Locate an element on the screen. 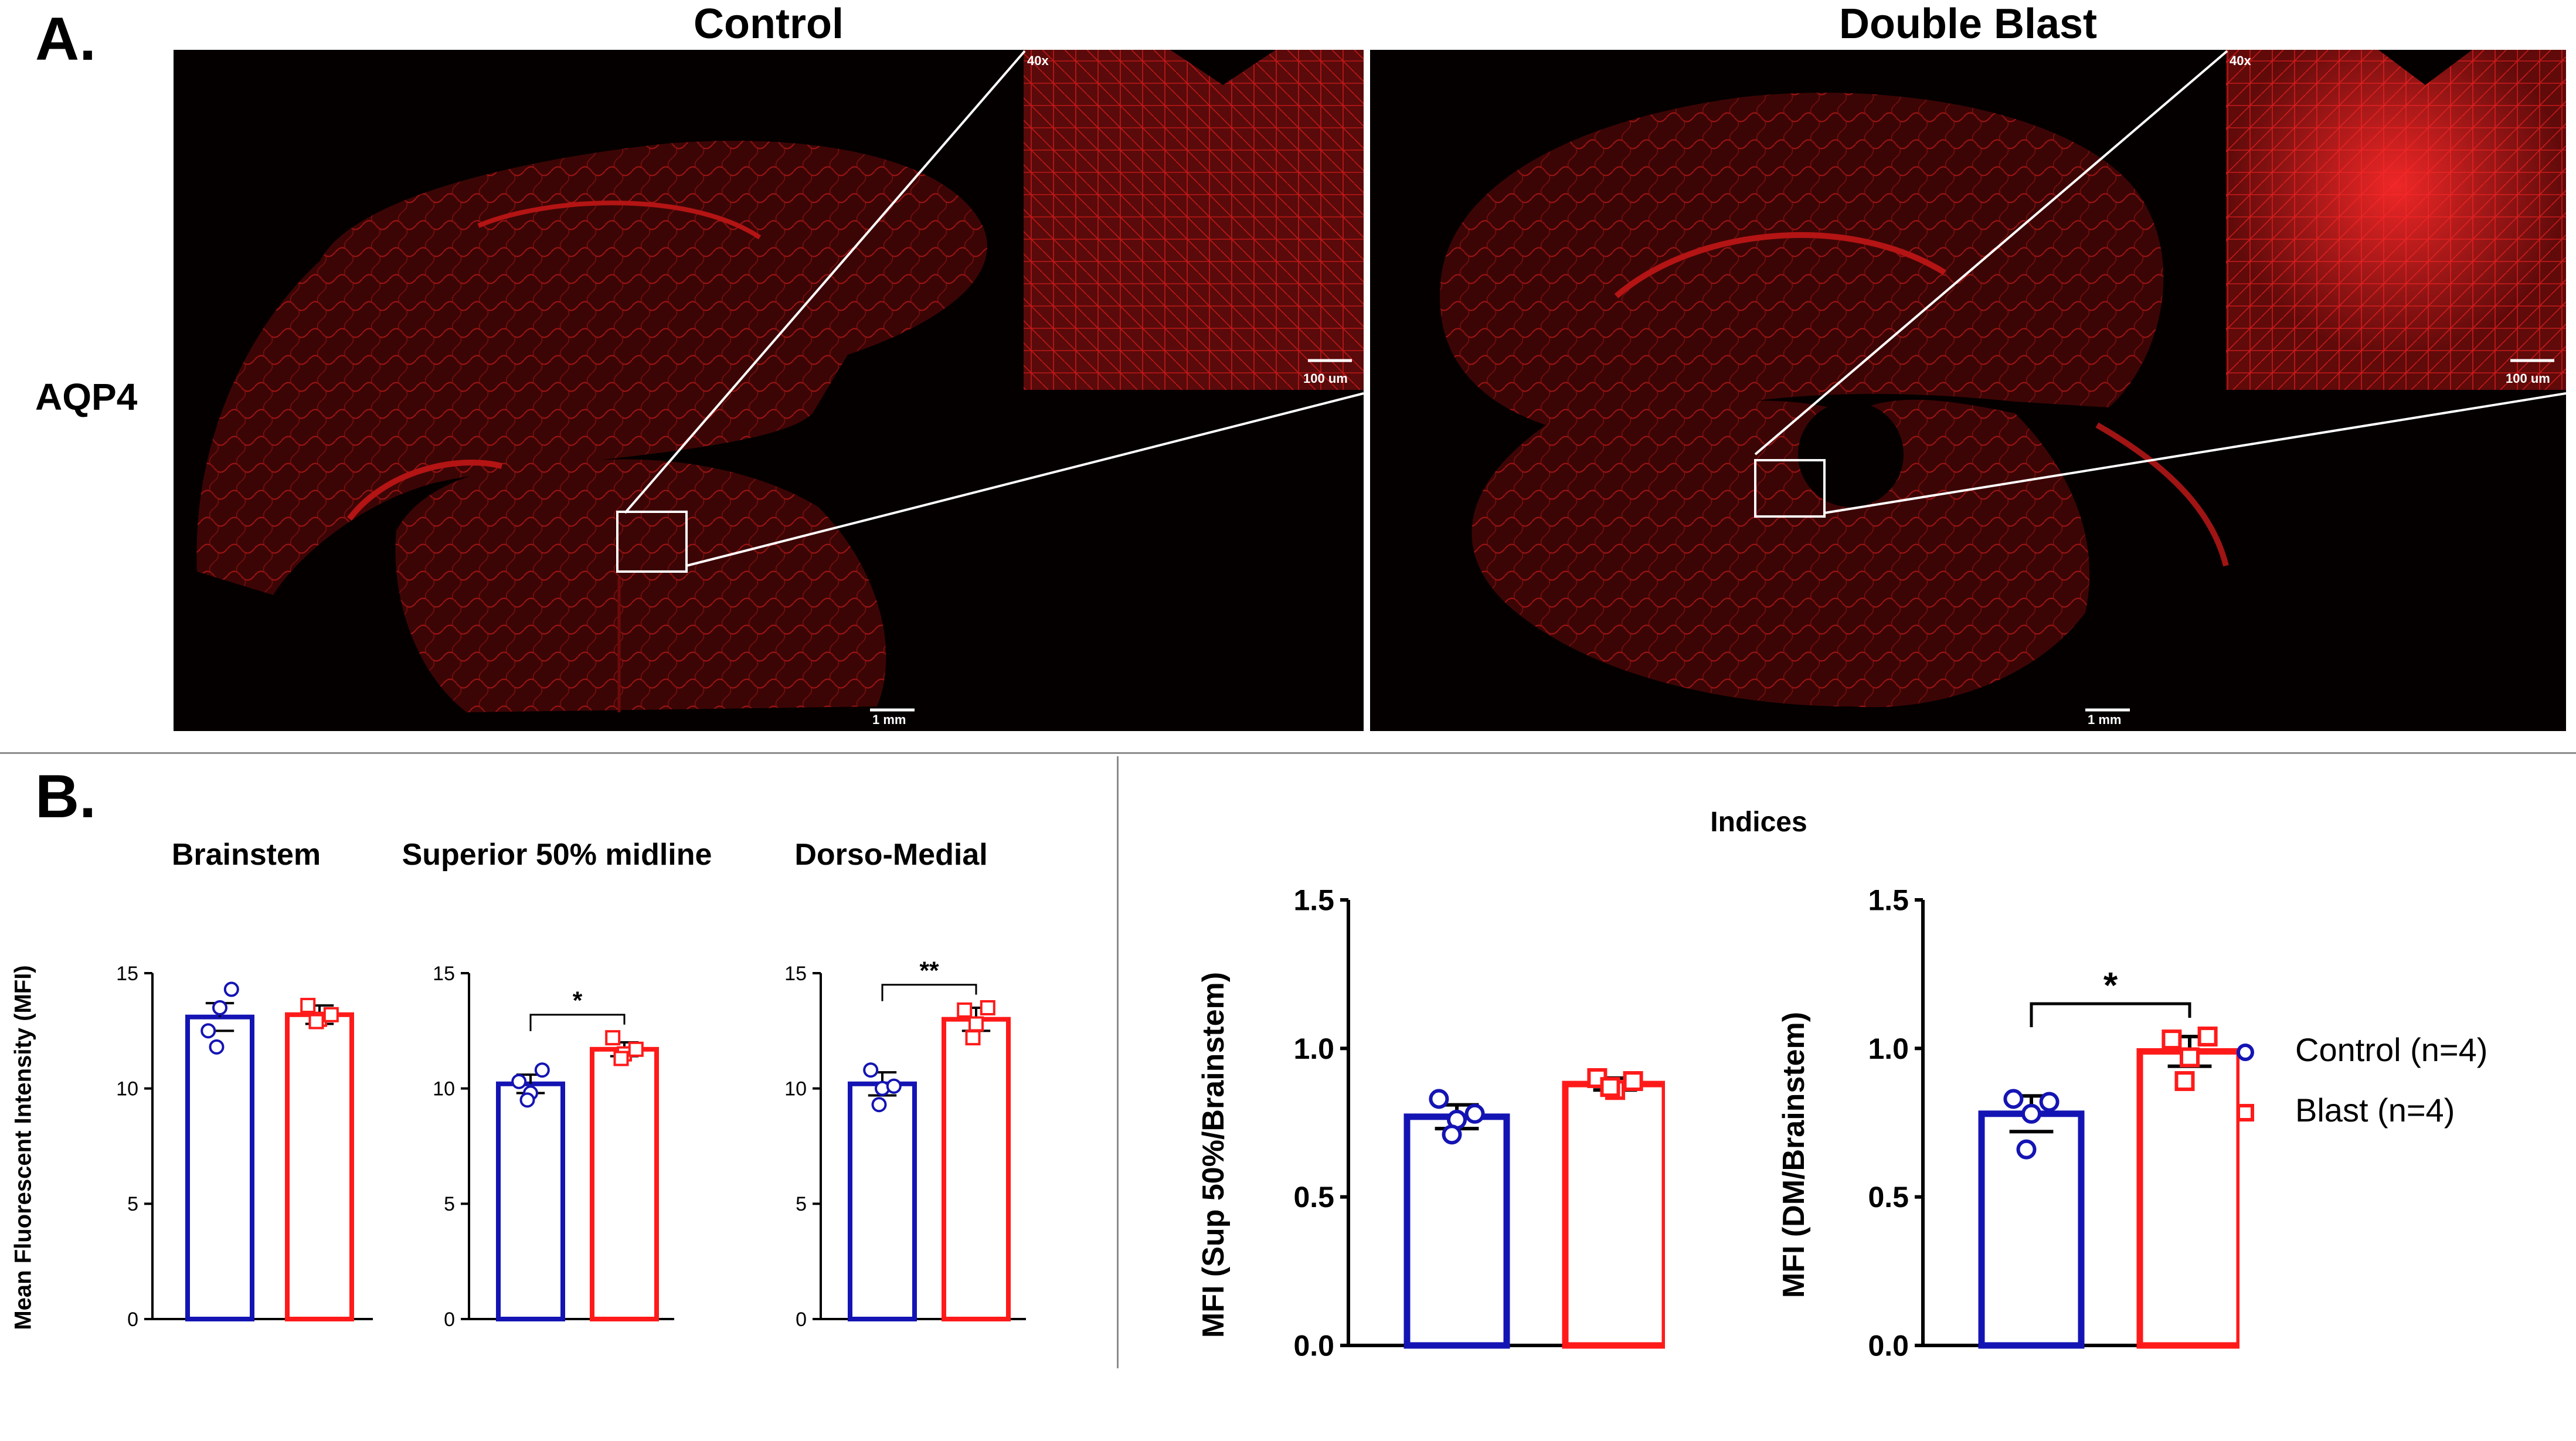 The height and width of the screenshot is (1441, 2576). legend-control-label: Control (n=4) is located at coordinates (2391, 1049).